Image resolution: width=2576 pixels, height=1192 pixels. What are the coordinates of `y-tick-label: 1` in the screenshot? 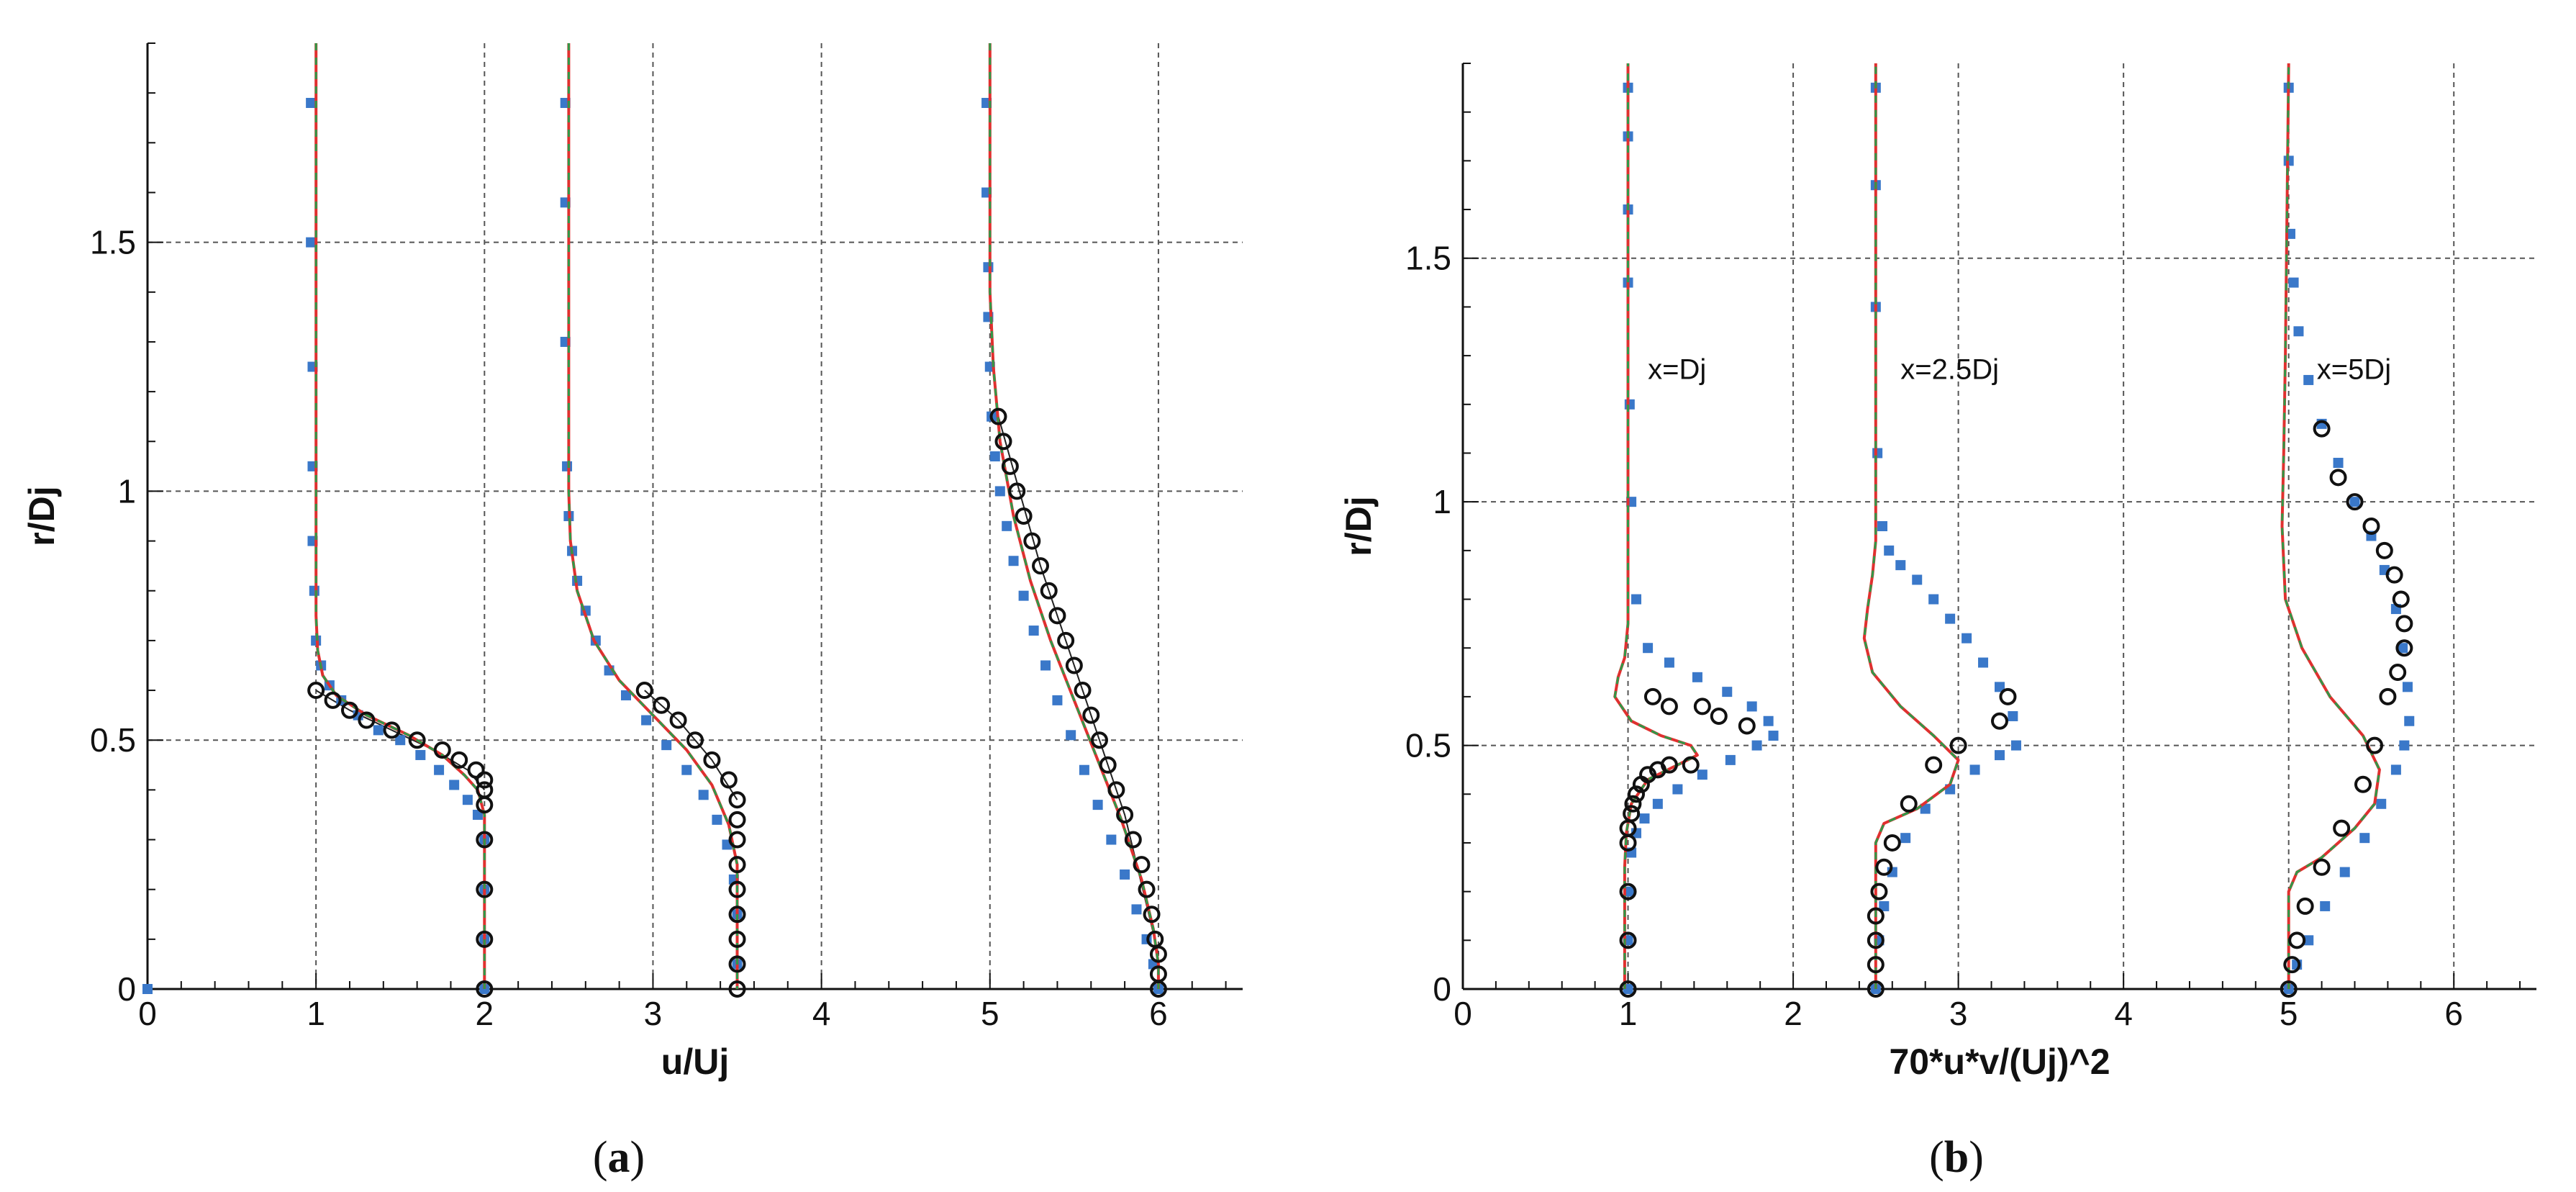 It's located at (126, 491).